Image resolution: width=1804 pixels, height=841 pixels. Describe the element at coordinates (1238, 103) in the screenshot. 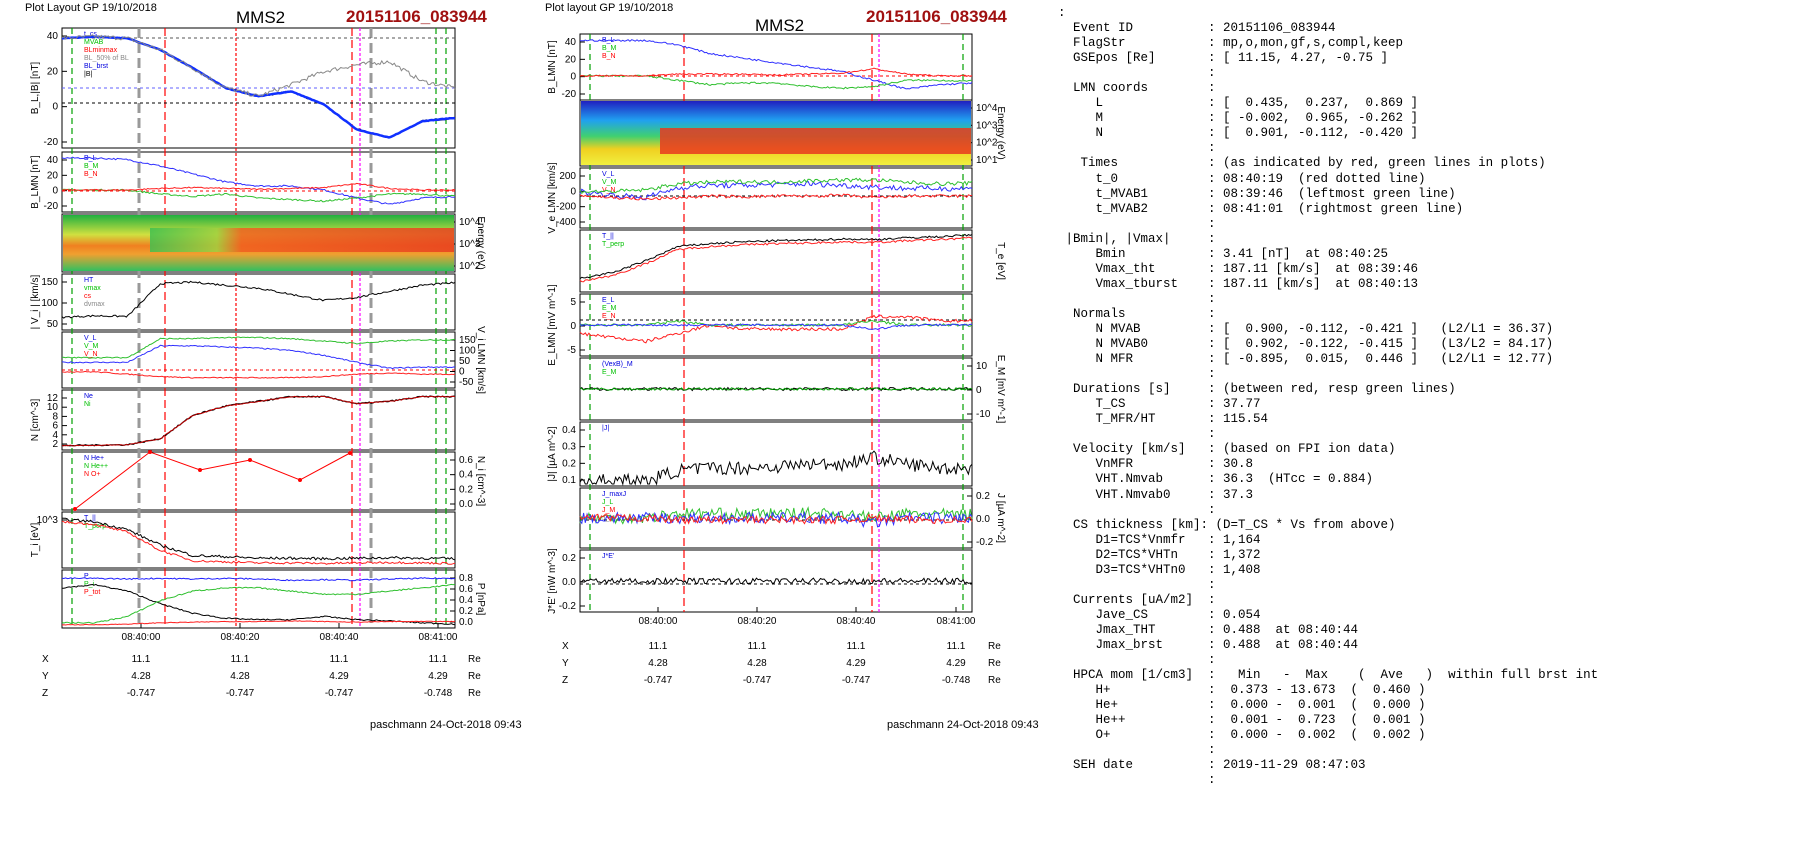

I see `info-line: L : [ 0.435, 0.237, 0.869 ]` at that location.